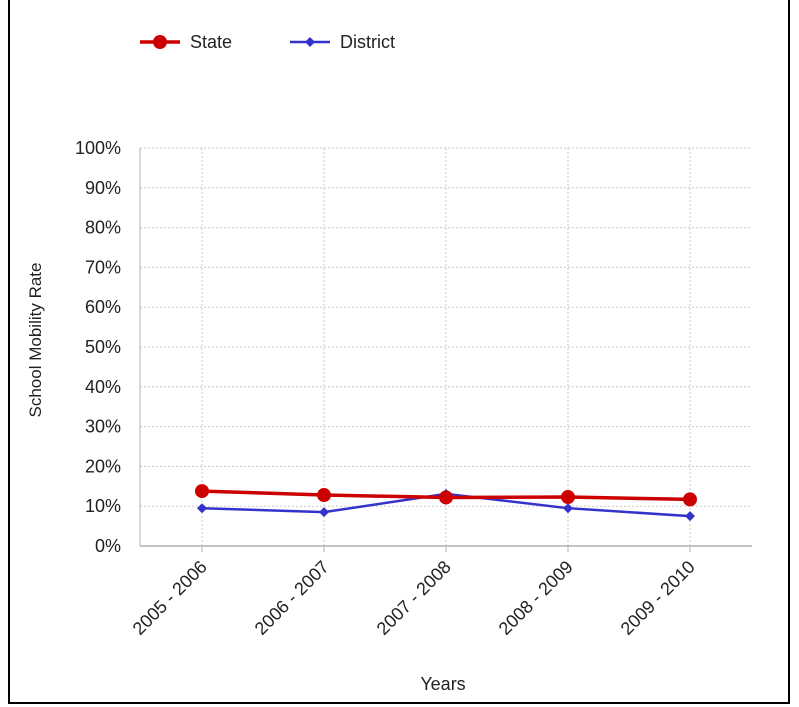 This screenshot has width=799, height=707. What do you see at coordinates (103, 387) in the screenshot?
I see `y-tick-label: 40%` at bounding box center [103, 387].